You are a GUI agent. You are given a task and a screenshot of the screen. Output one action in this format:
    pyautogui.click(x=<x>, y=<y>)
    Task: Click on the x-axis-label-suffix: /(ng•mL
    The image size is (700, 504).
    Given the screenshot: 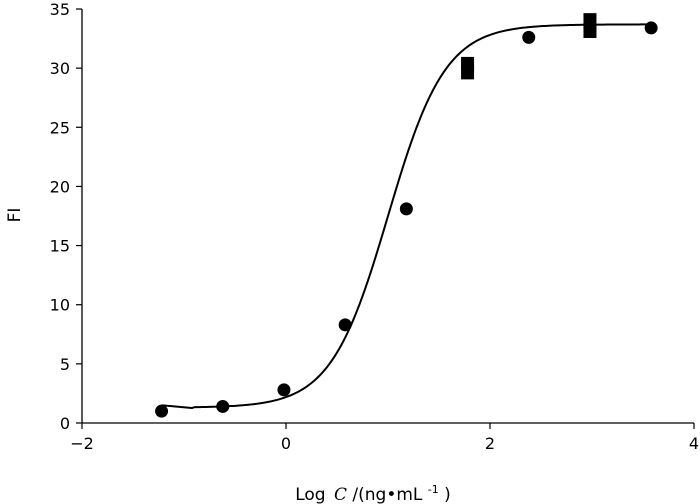 What is the action you would take?
    pyautogui.click(x=387, y=494)
    